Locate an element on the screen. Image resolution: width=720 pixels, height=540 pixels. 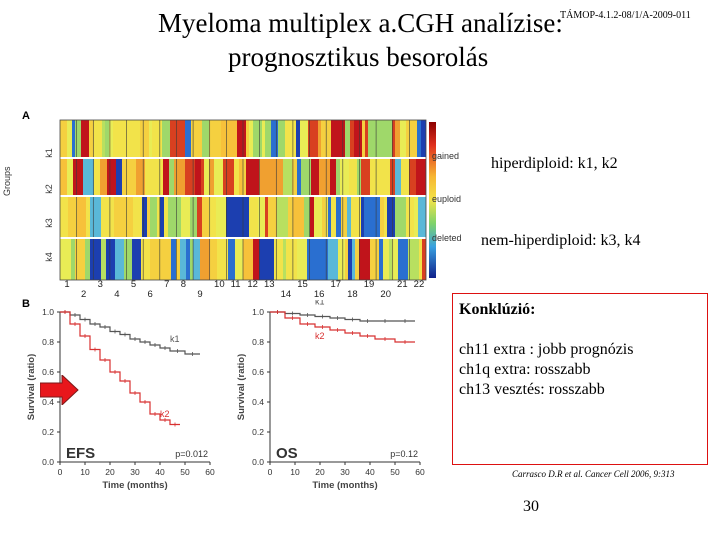
y-tick-label: 0.2 is located at coordinates (48, 432).